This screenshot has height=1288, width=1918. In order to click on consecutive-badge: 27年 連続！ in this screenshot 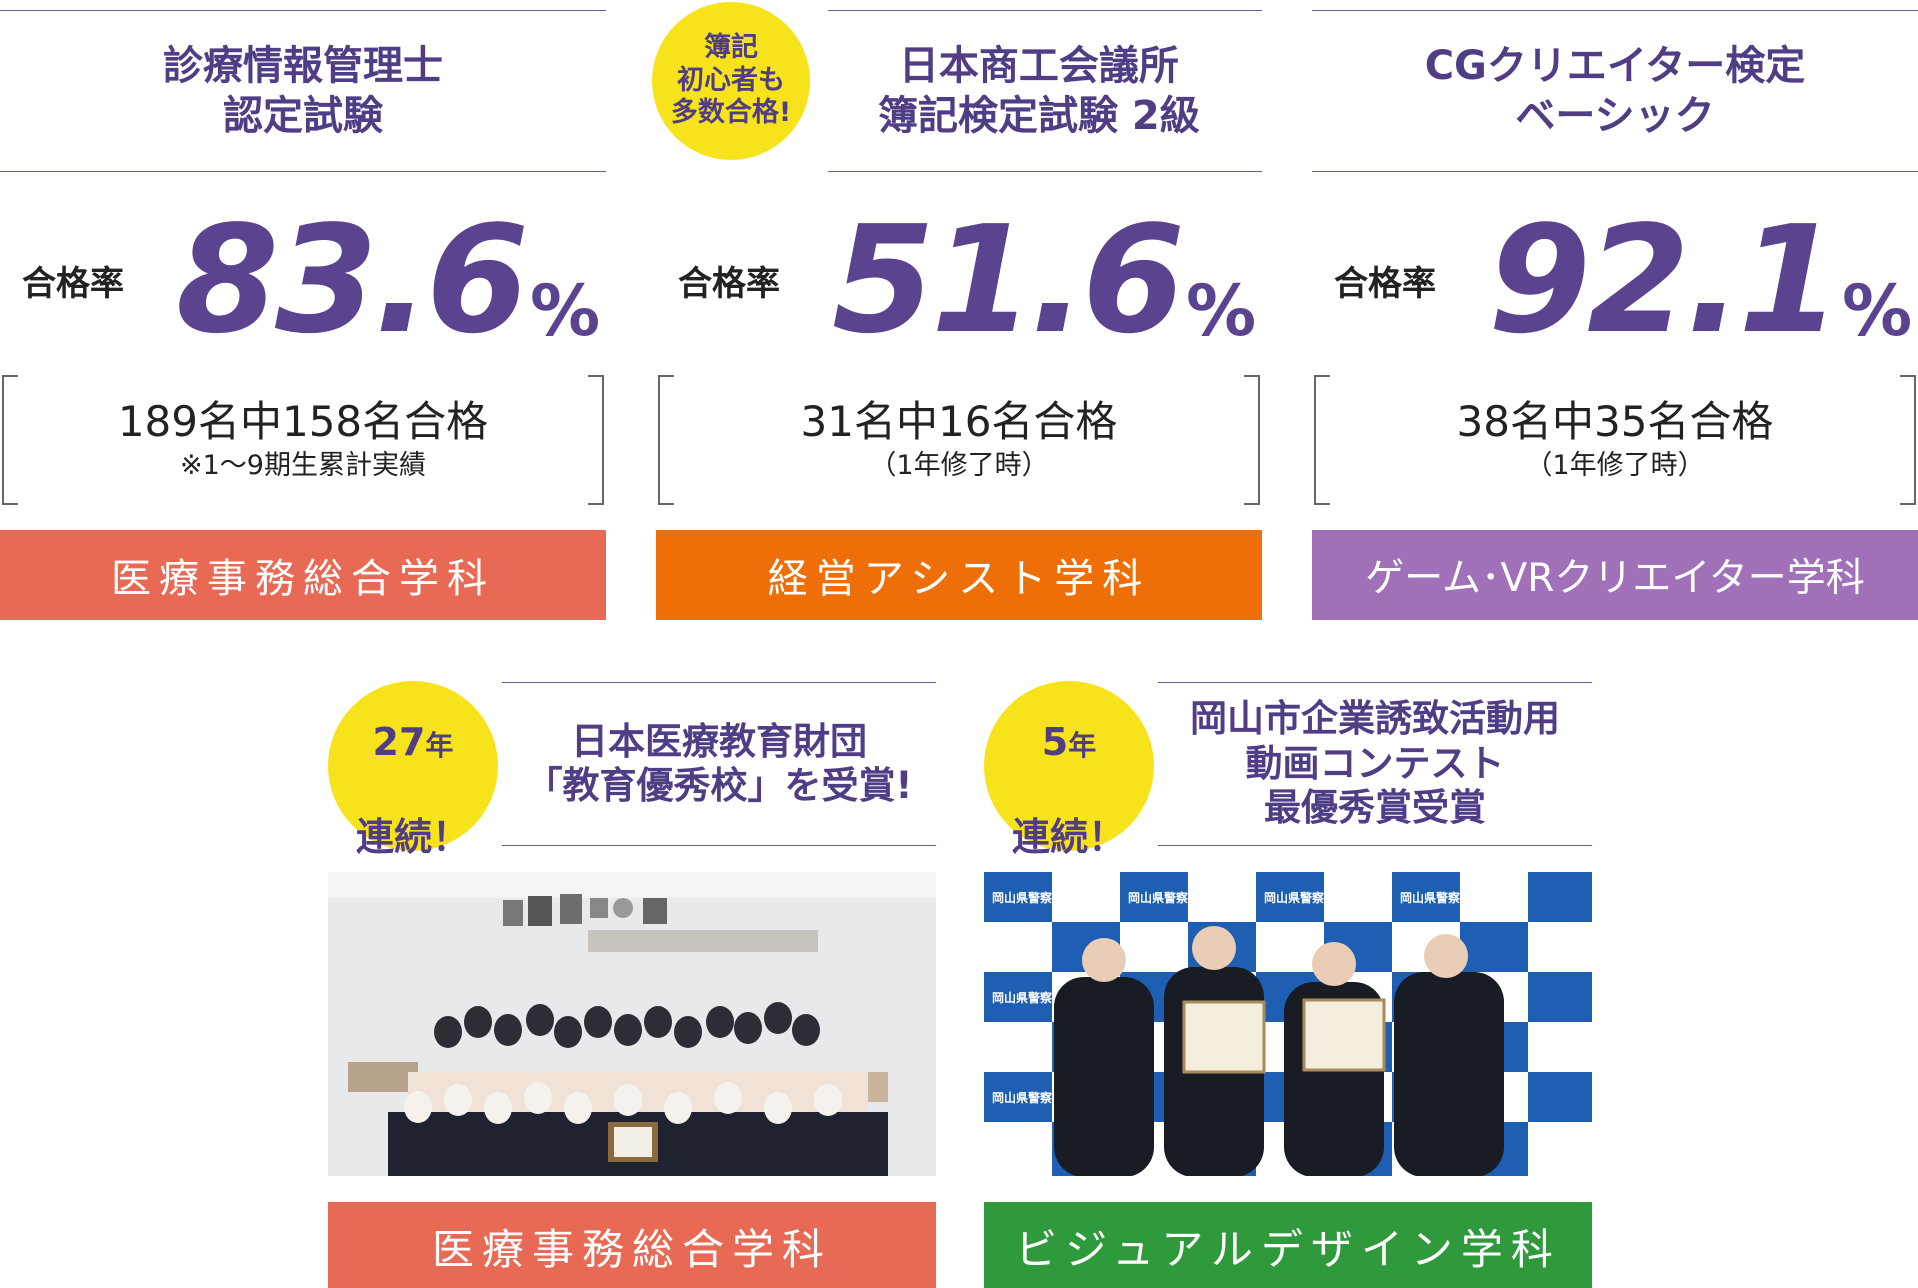, I will do `click(413, 770)`.